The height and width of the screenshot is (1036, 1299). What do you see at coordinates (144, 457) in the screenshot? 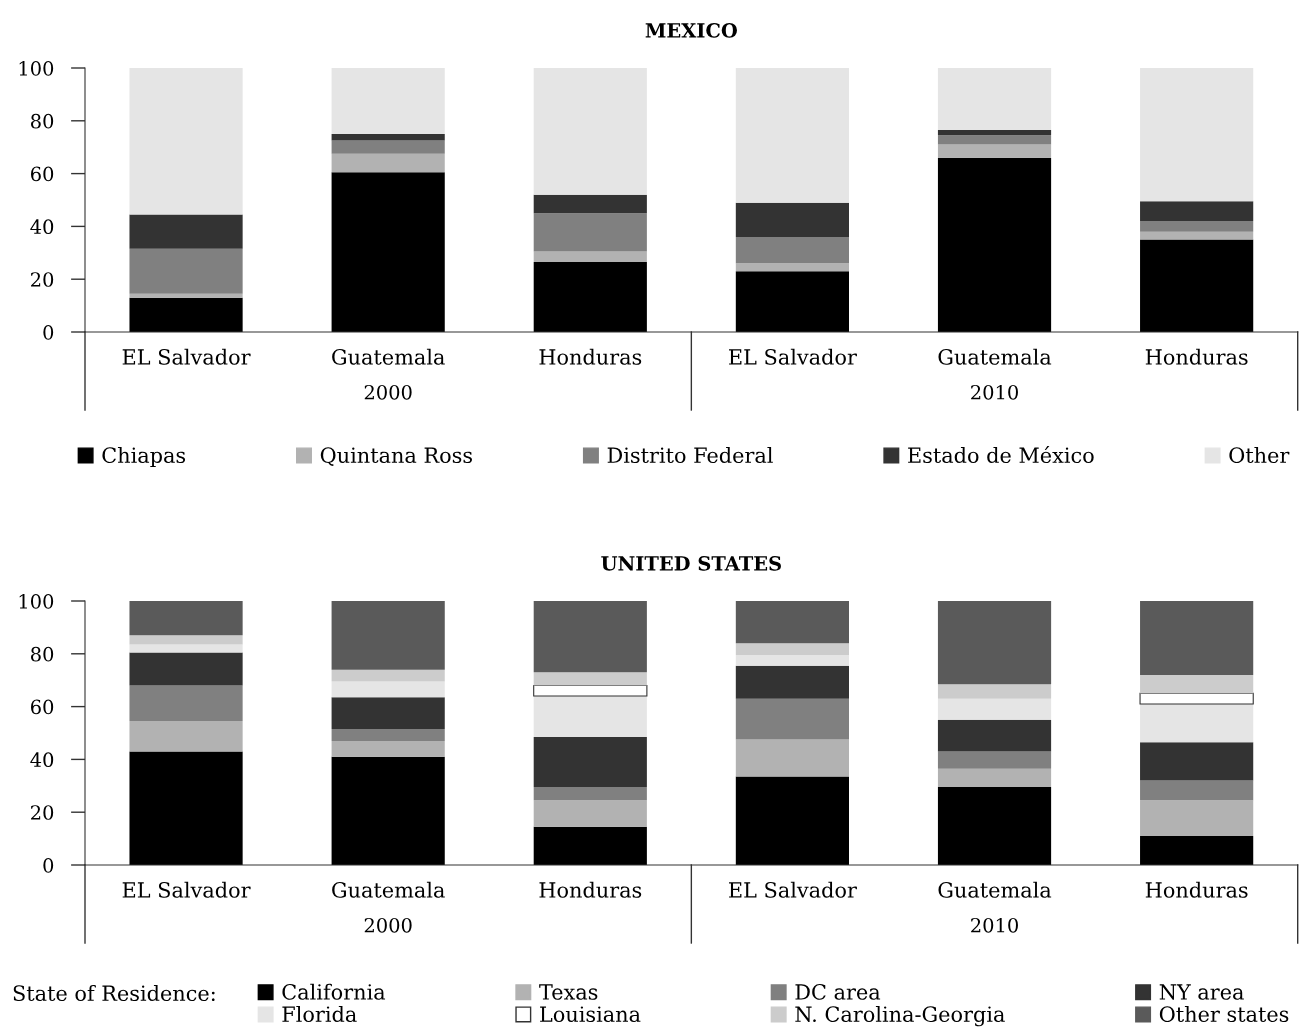
I see `legend-label: Chiapas` at bounding box center [144, 457].